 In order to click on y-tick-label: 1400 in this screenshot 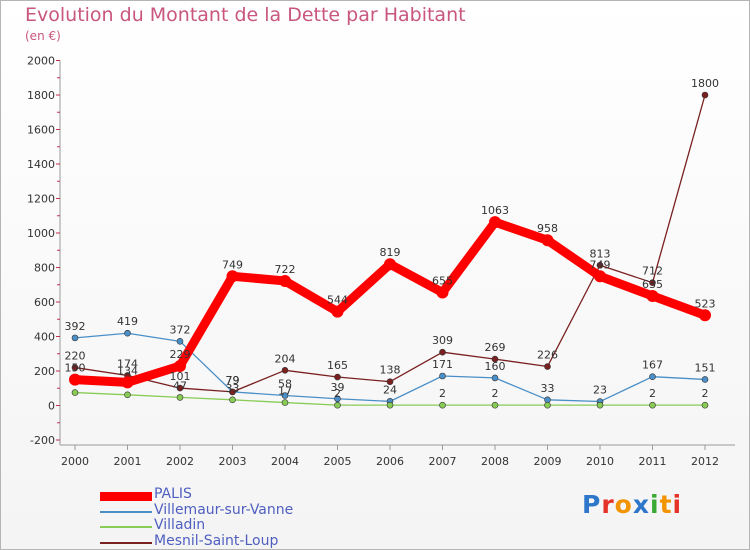, I will do `click(41, 164)`.